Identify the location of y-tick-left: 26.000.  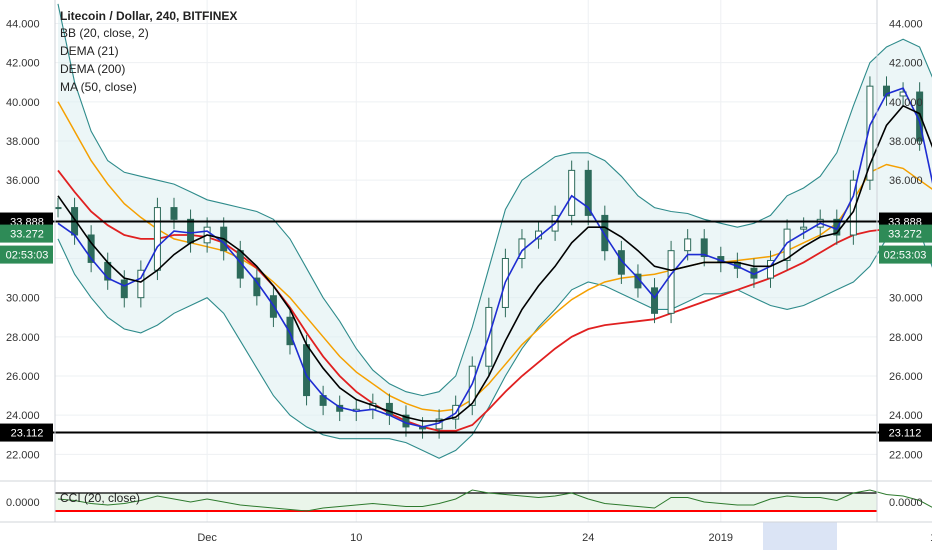
(23, 377).